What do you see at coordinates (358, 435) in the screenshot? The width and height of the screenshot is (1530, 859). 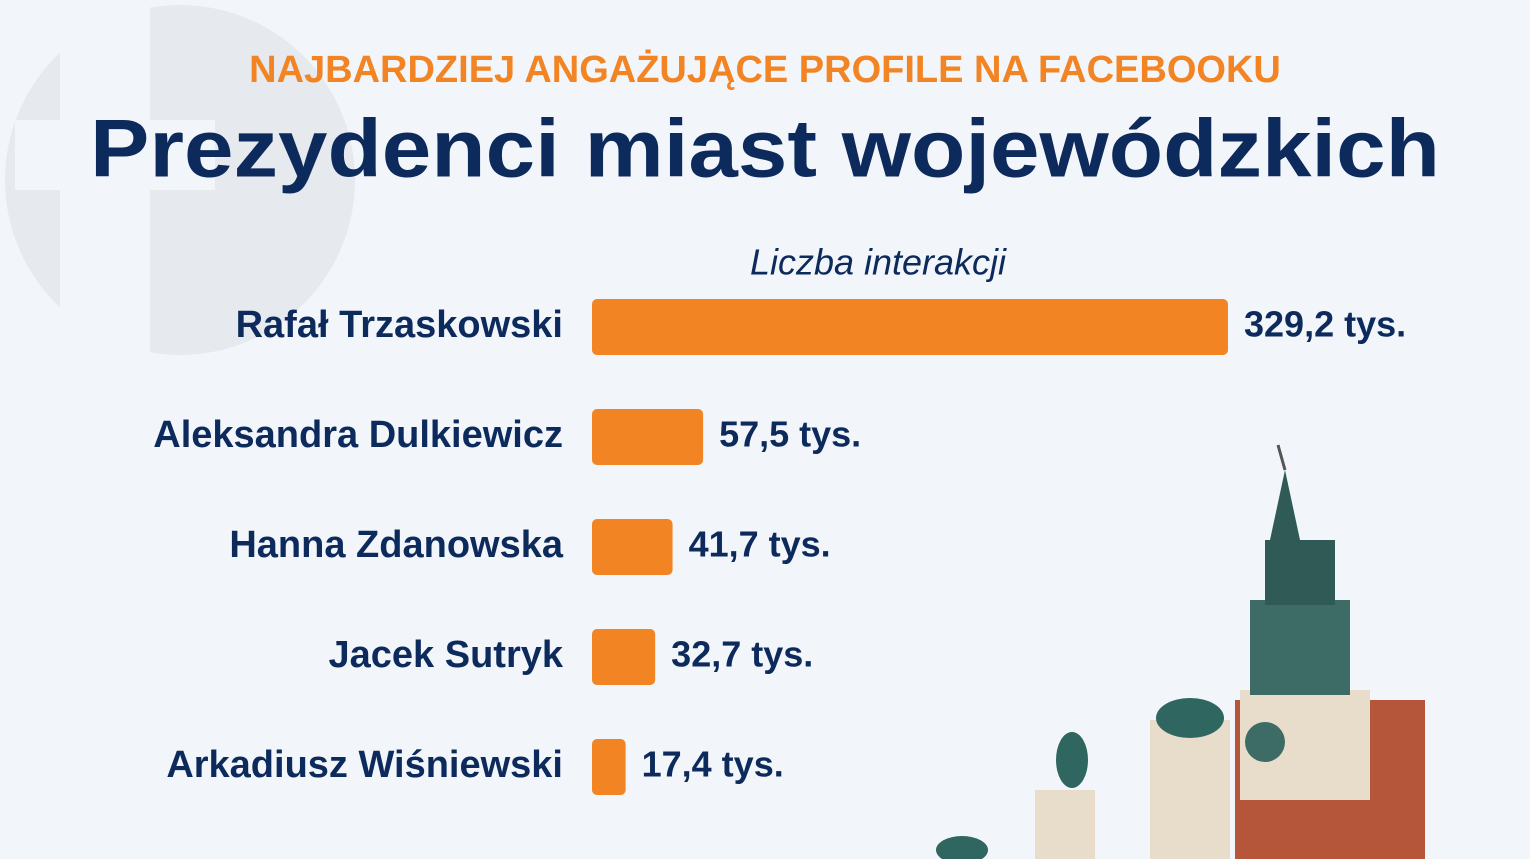 I see `category-label: Aleksandra Dulkiewicz` at bounding box center [358, 435].